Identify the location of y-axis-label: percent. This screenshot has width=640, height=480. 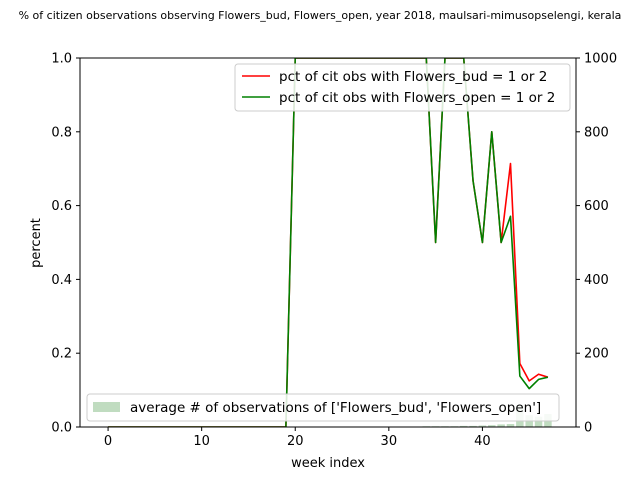
(36, 243).